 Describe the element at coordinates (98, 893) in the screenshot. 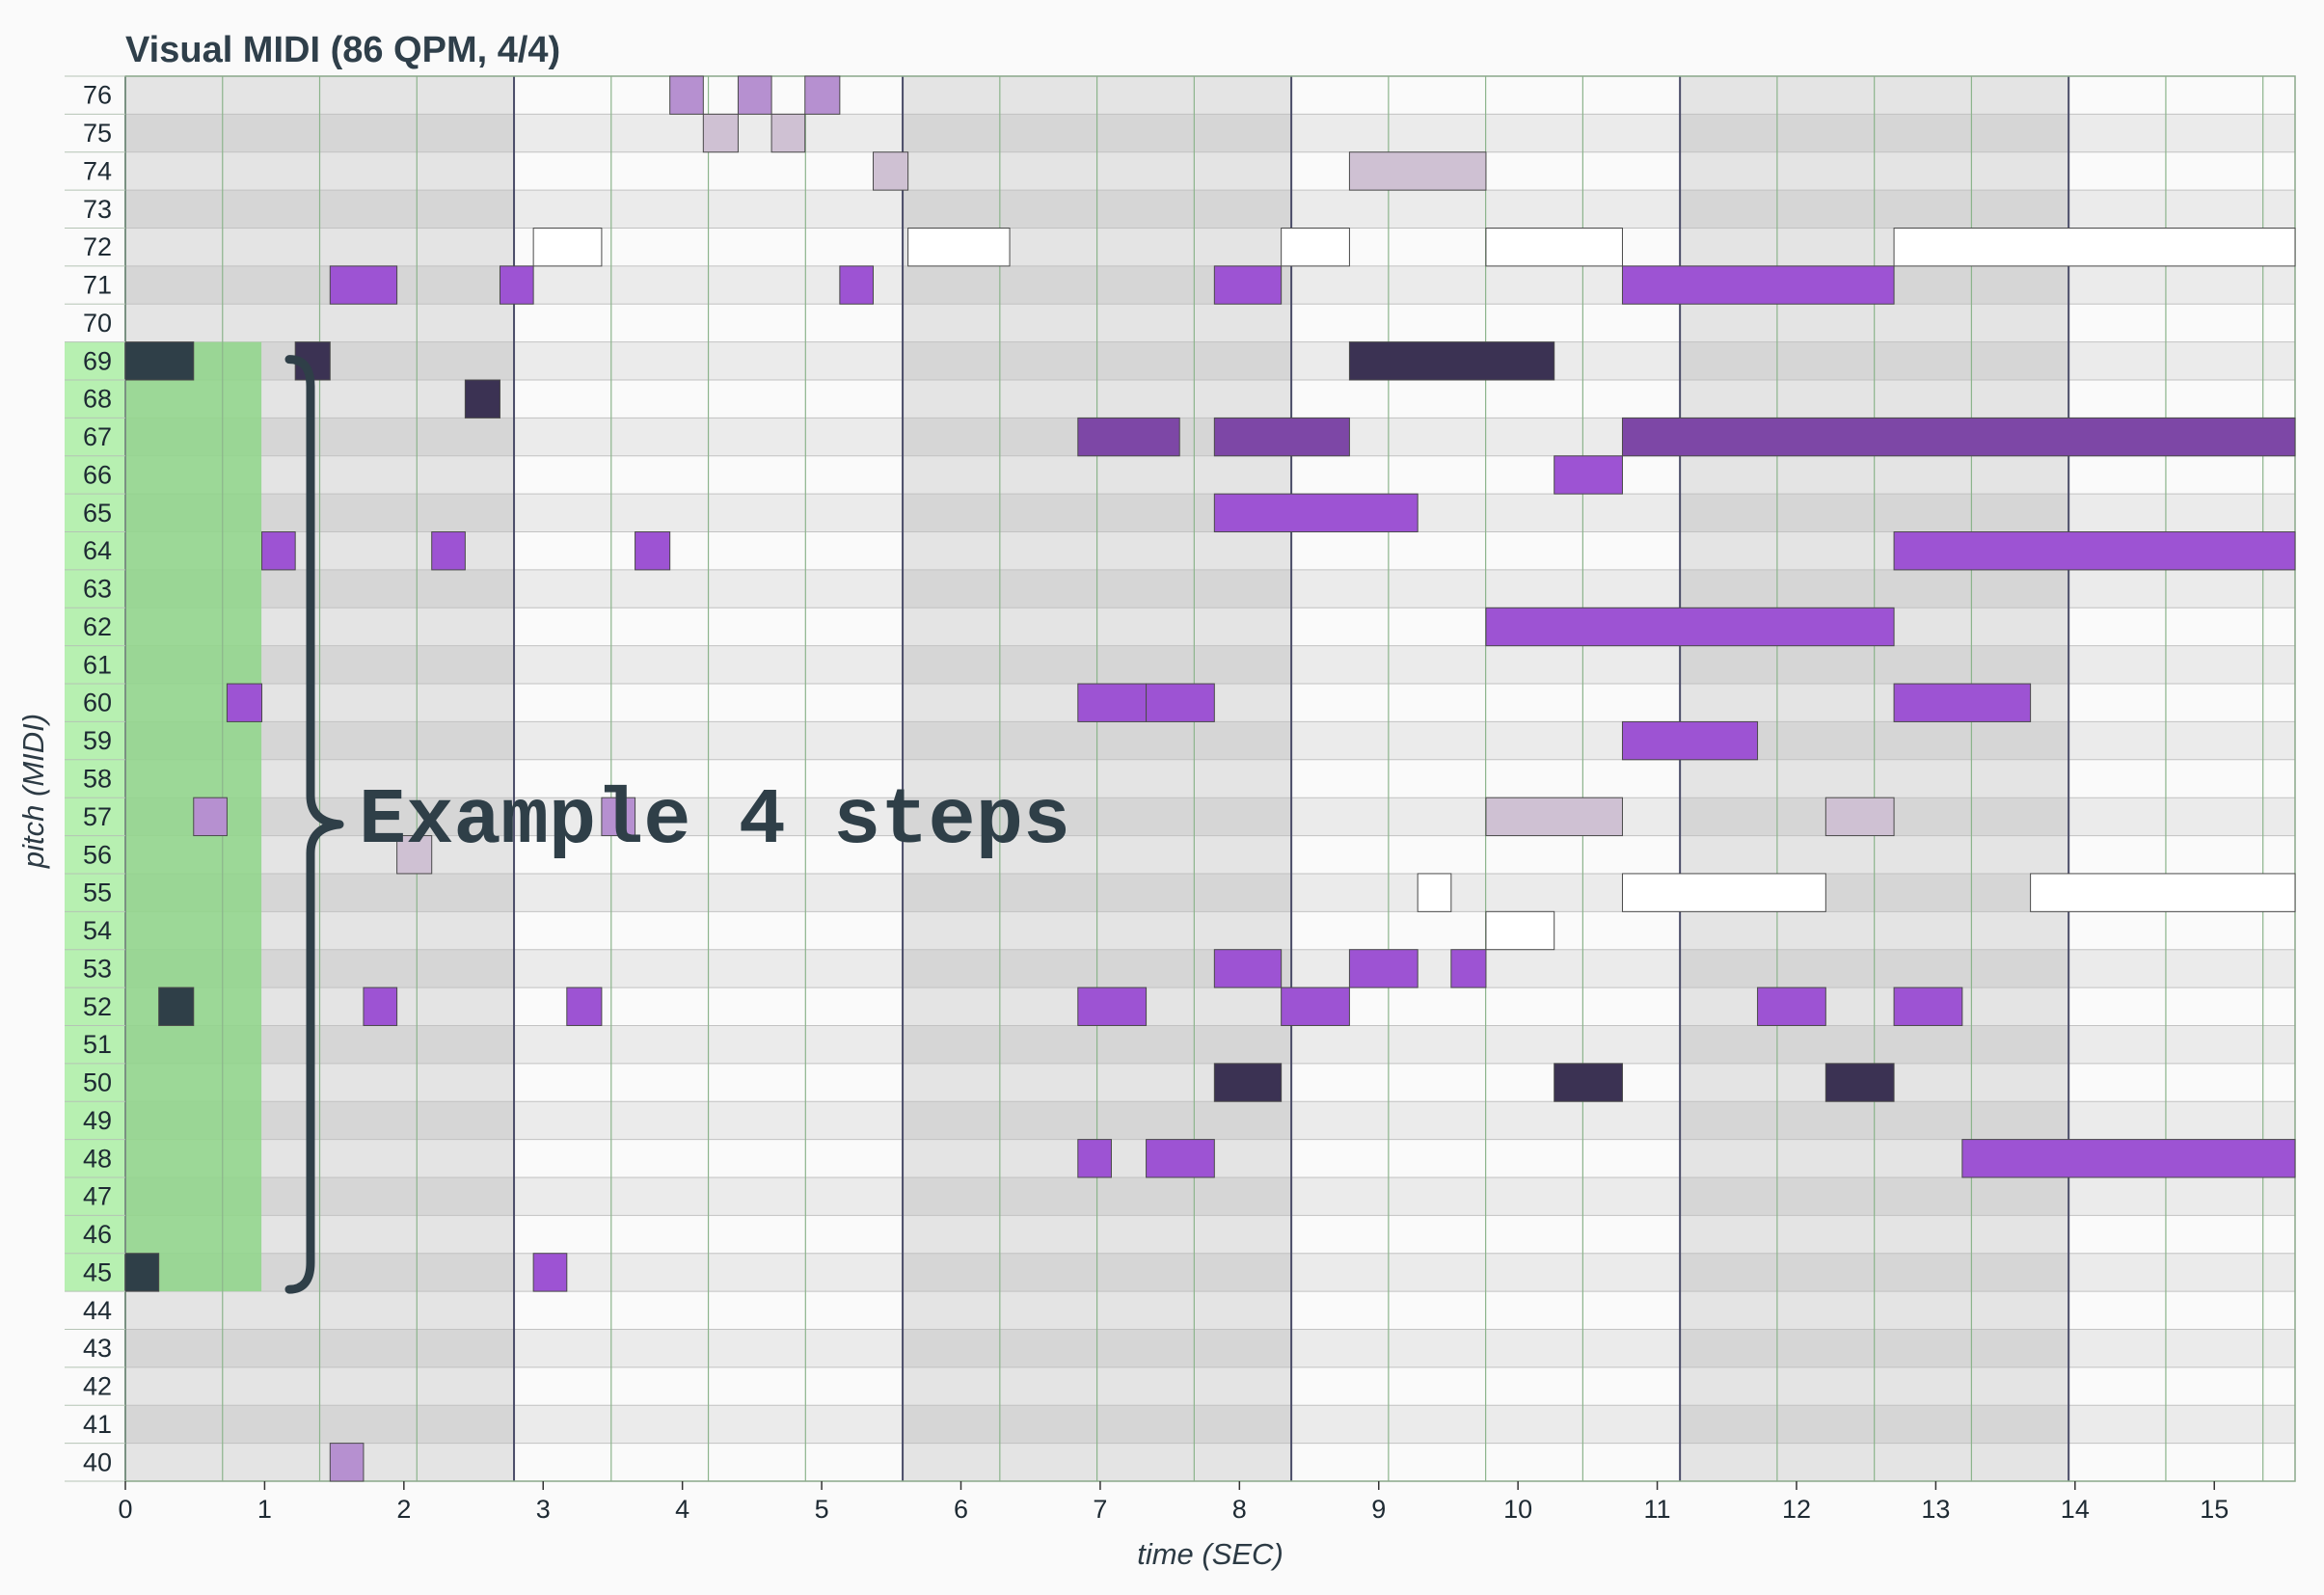

I see `y-tick-label: 55` at that location.